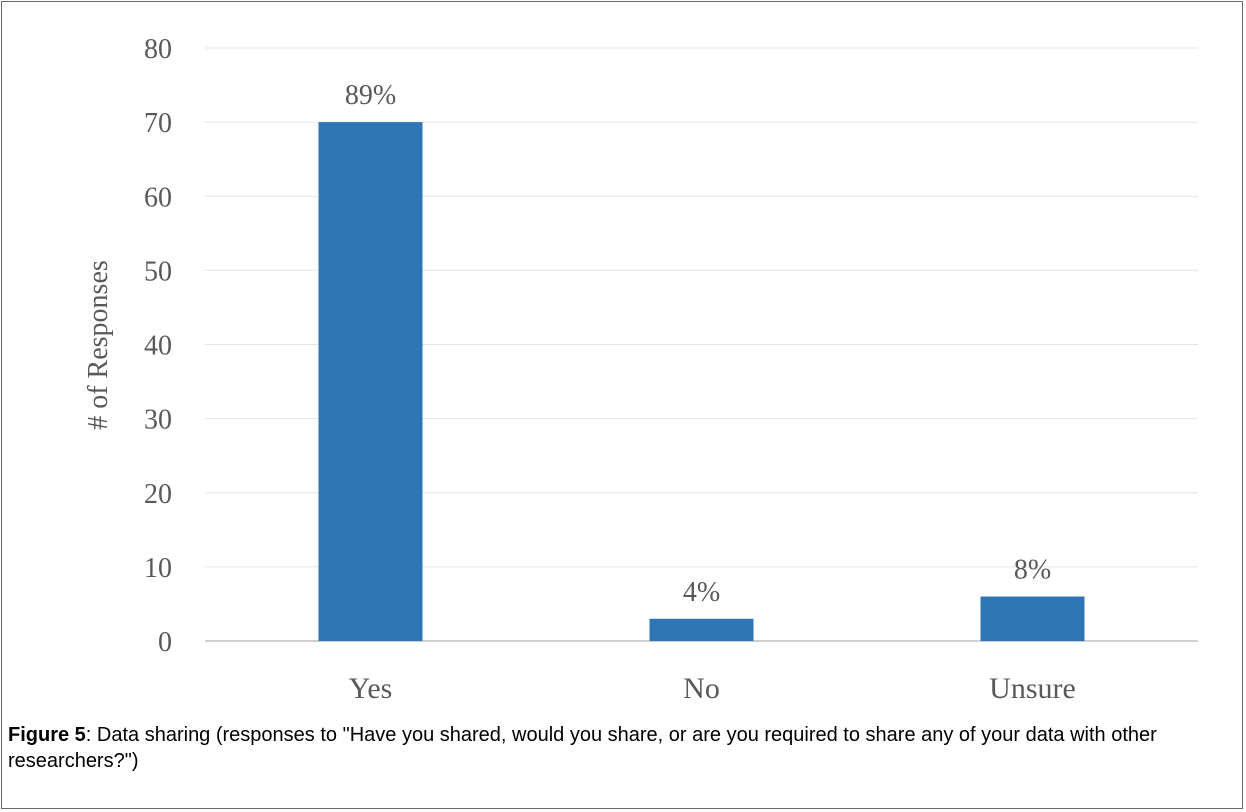 Image resolution: width=1246 pixels, height=812 pixels. I want to click on y-axis-ticks: 0 10 20 30 40 50 60 70 80, so click(158, 346).